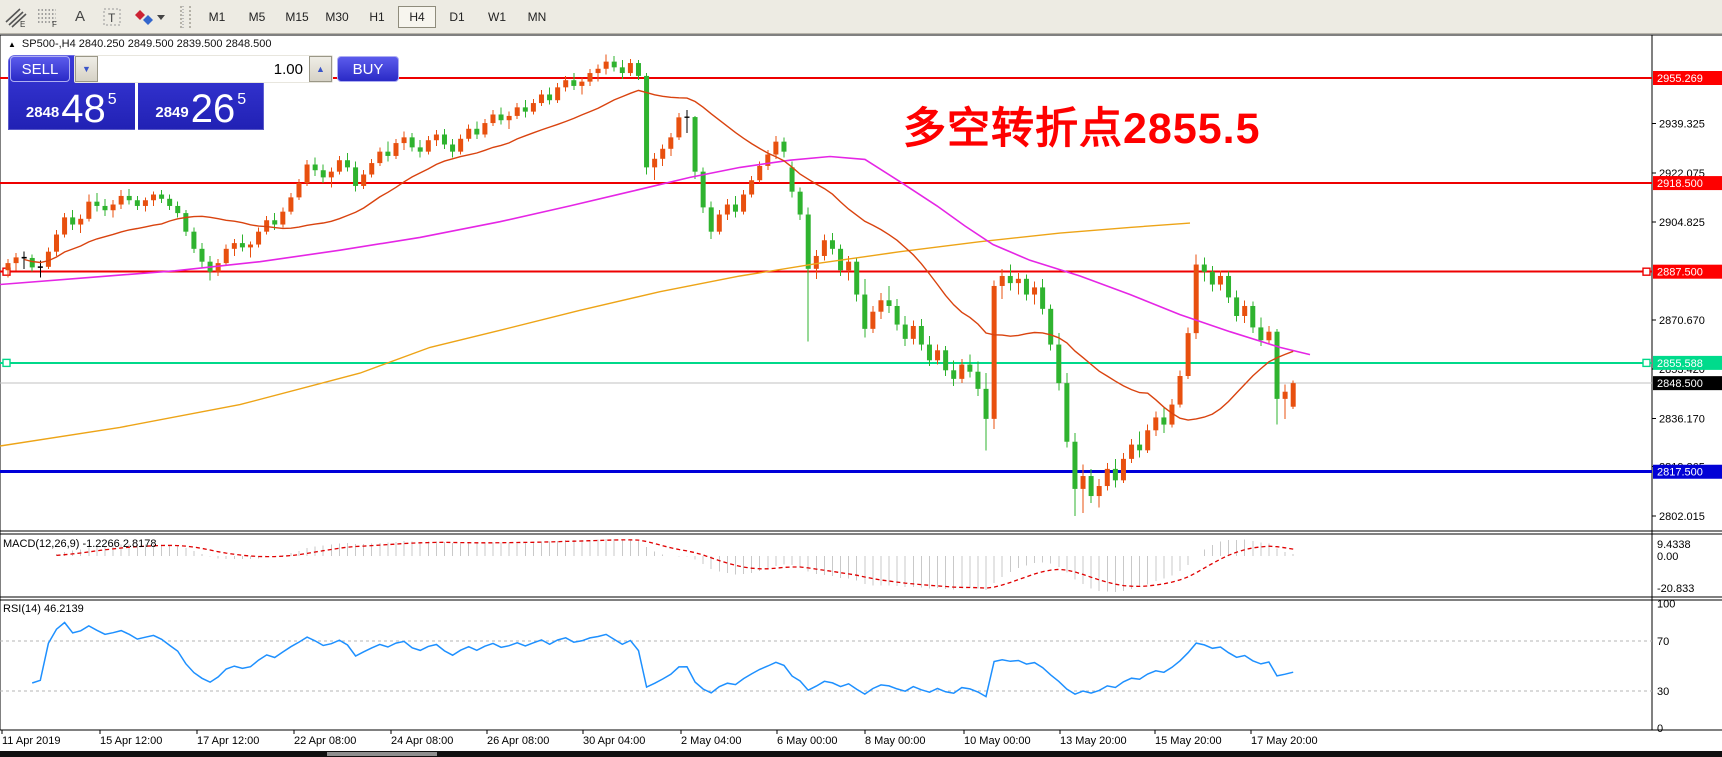 Image resolution: width=1722 pixels, height=757 pixels. I want to click on text-box-icon: T, so click(112, 17).